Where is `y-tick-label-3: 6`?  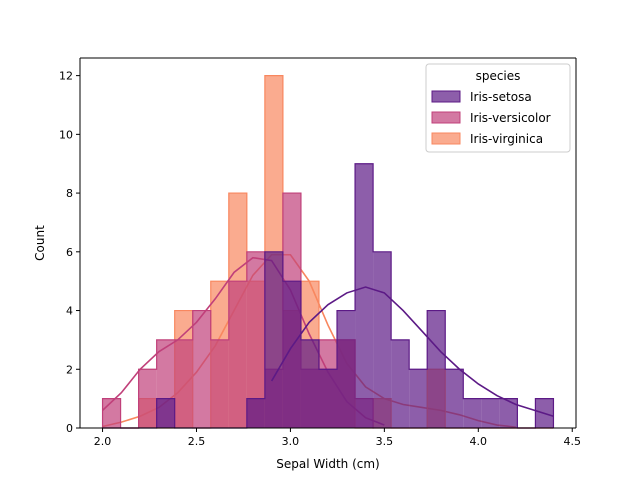 y-tick-label-3: 6 is located at coordinates (69, 252).